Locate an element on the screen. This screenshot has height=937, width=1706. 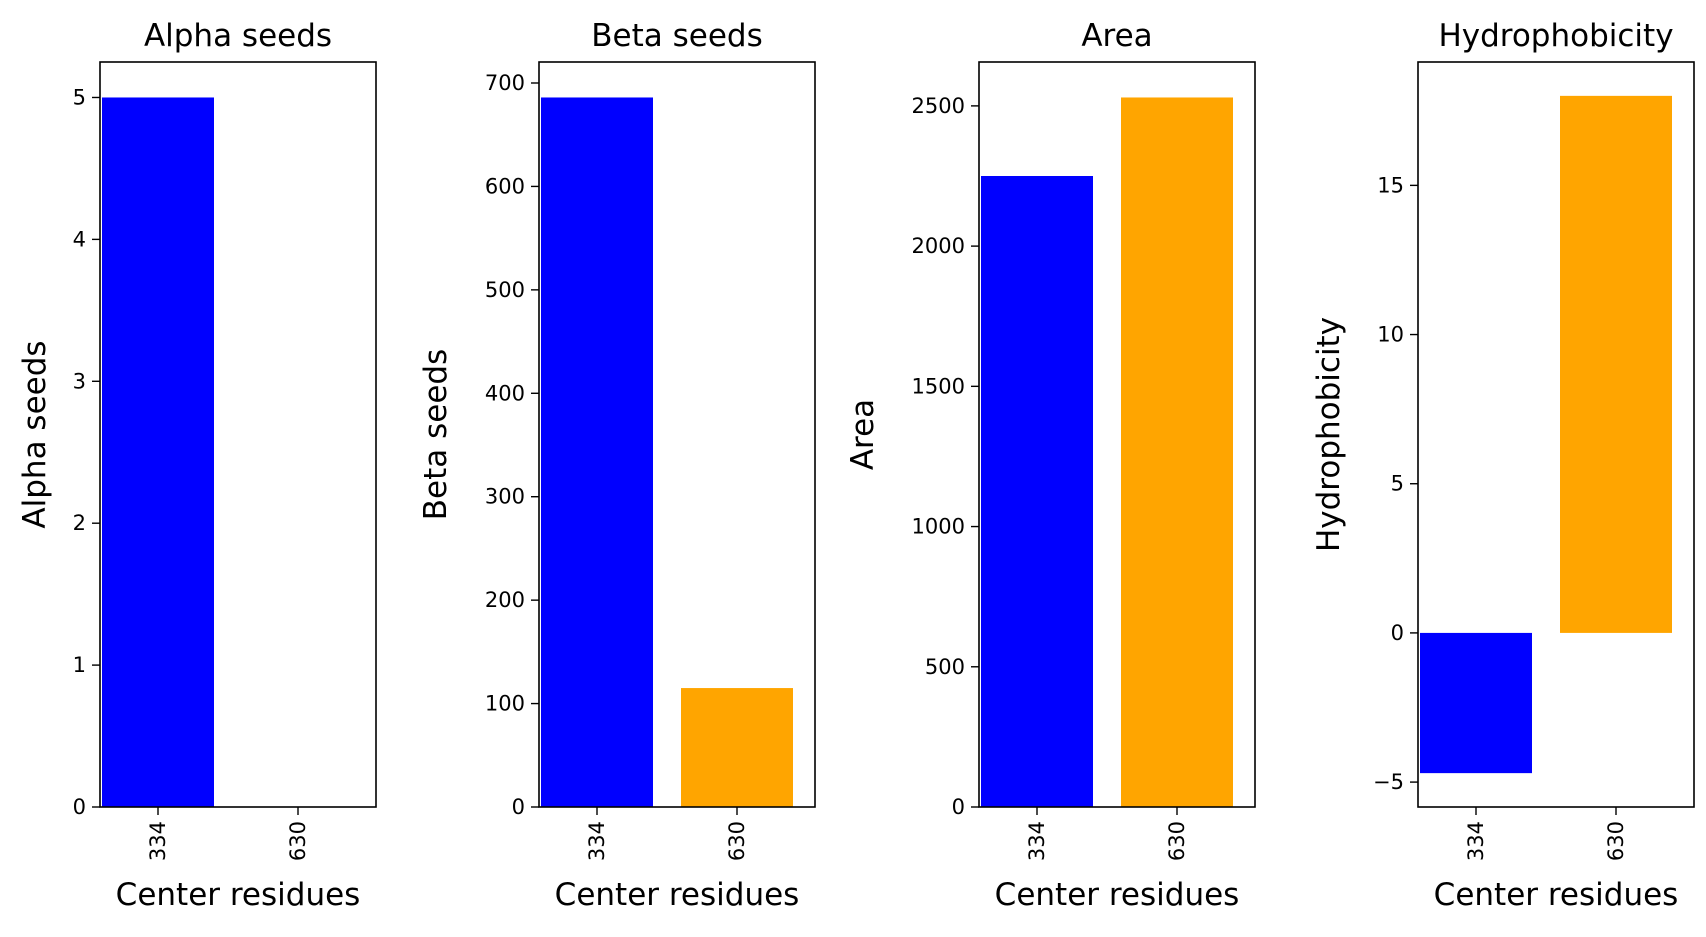
y-tick-label: −5 is located at coordinates (1388, 782).